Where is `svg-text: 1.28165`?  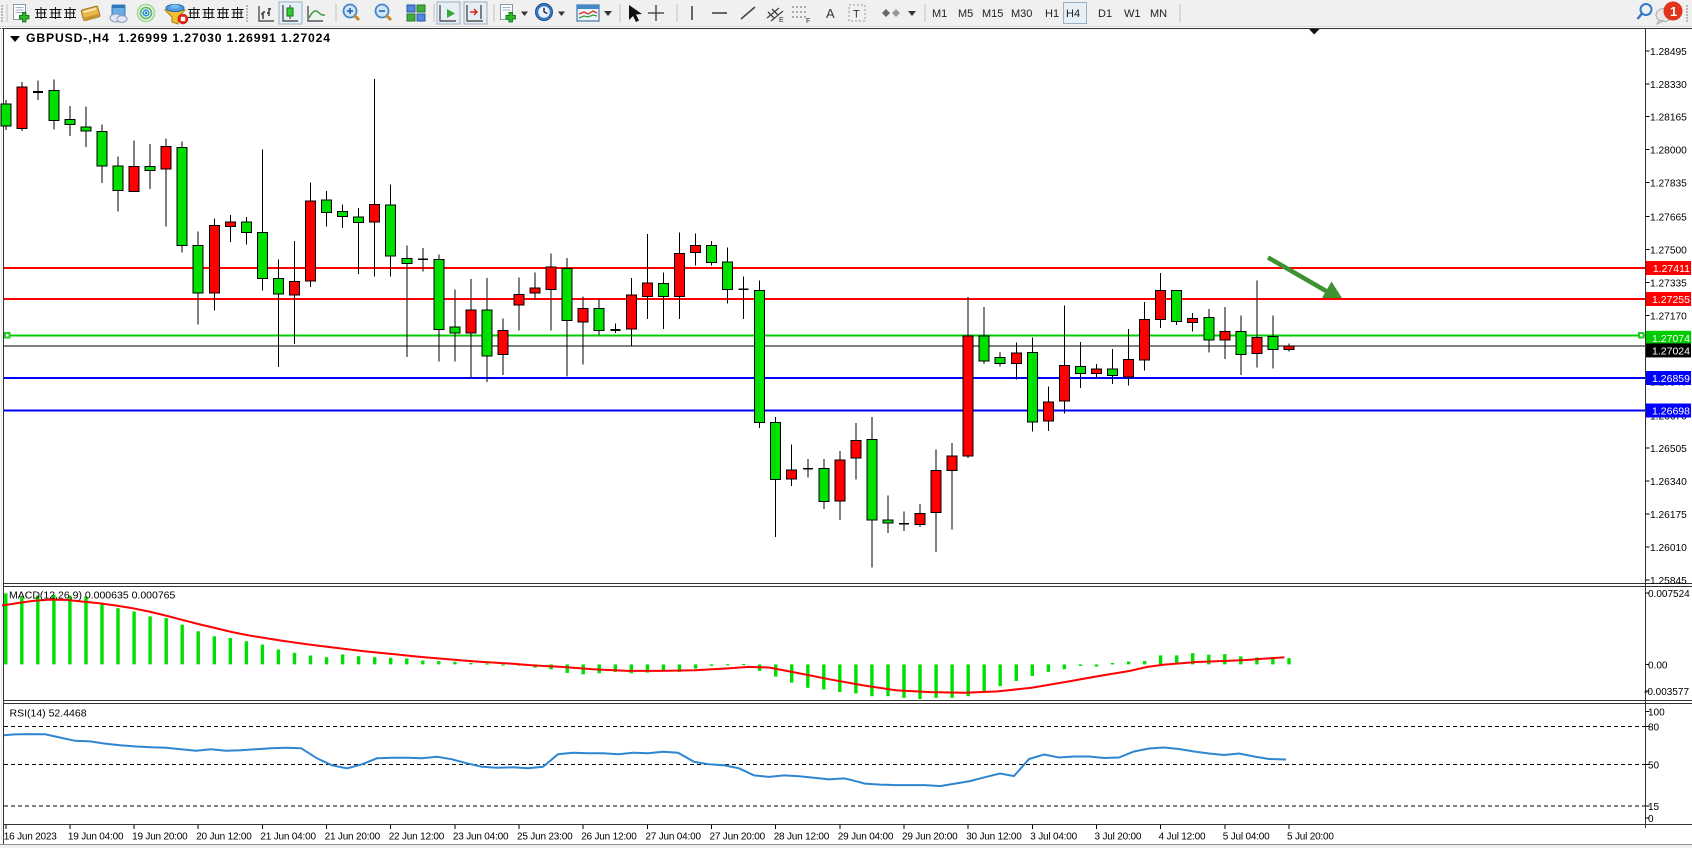
svg-text: 1.28165 is located at coordinates (1668, 118).